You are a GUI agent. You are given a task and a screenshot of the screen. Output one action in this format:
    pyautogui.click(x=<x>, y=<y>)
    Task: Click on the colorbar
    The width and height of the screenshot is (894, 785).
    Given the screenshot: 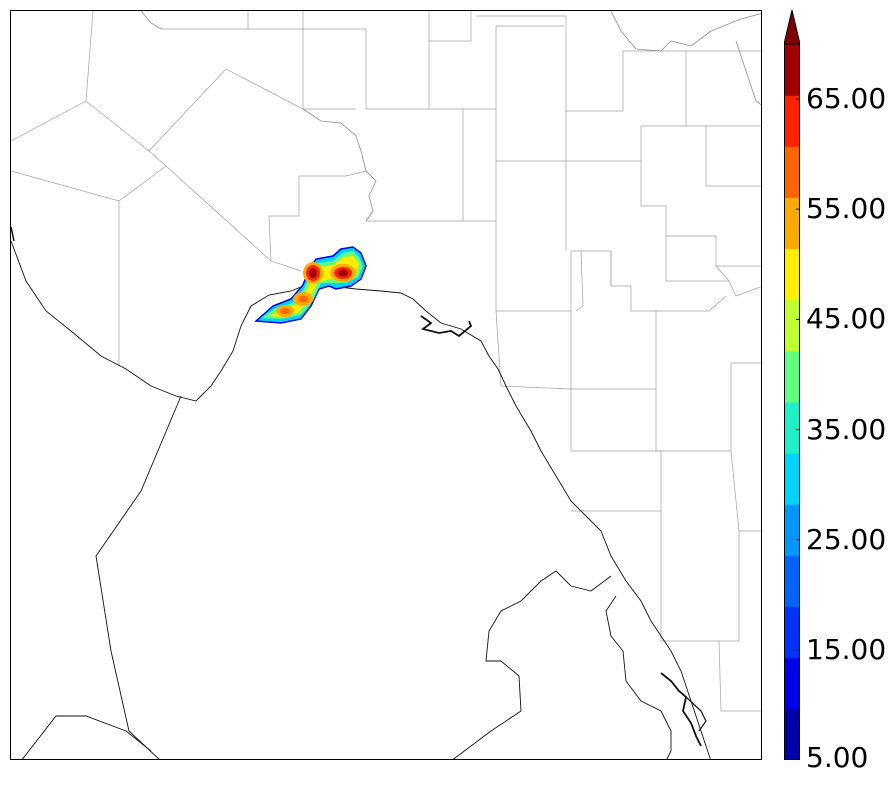 What is the action you would take?
    pyautogui.click(x=792, y=385)
    